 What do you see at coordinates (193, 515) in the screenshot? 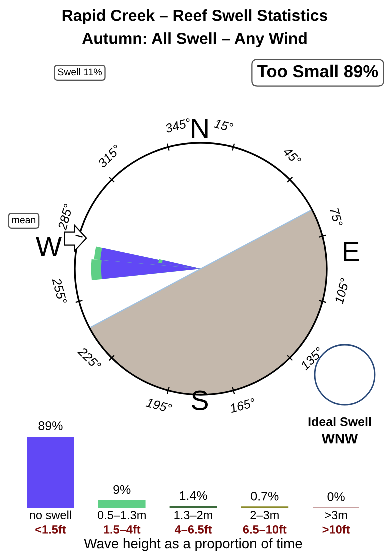
I see `x-tick-label: 1.3–2m` at bounding box center [193, 515].